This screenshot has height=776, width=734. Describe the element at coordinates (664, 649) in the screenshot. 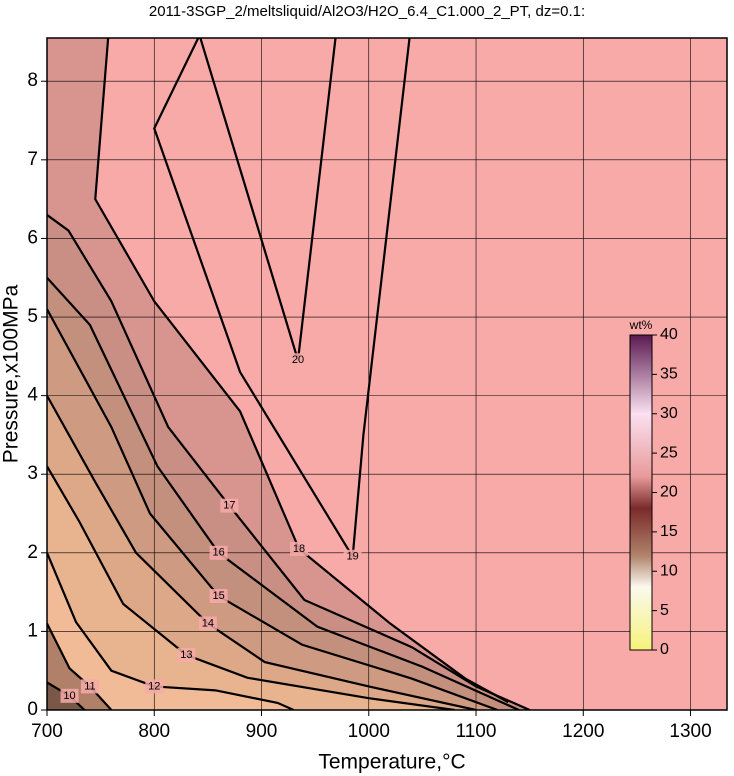

I see `colorbar-tick-label: 0` at that location.